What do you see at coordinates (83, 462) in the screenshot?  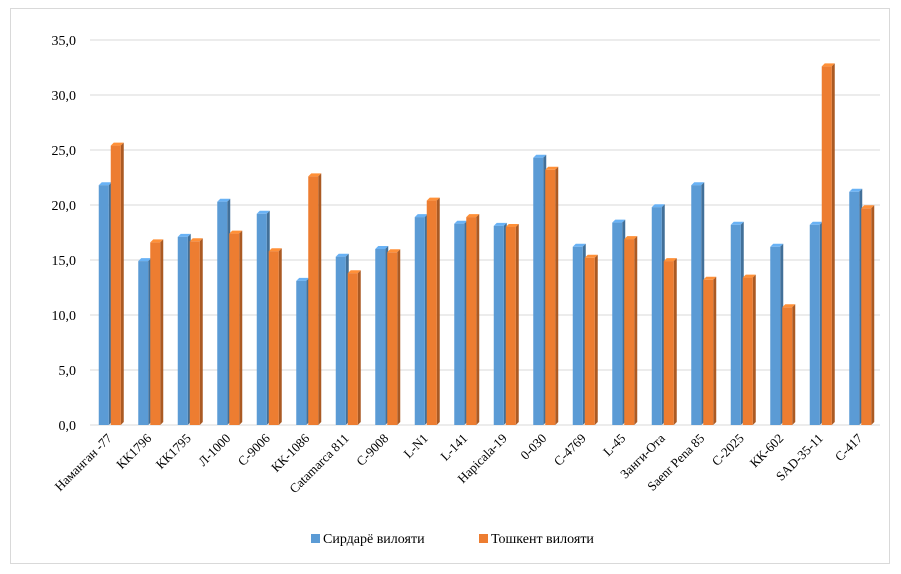 I see `x-tick-label: Наманган -77` at bounding box center [83, 462].